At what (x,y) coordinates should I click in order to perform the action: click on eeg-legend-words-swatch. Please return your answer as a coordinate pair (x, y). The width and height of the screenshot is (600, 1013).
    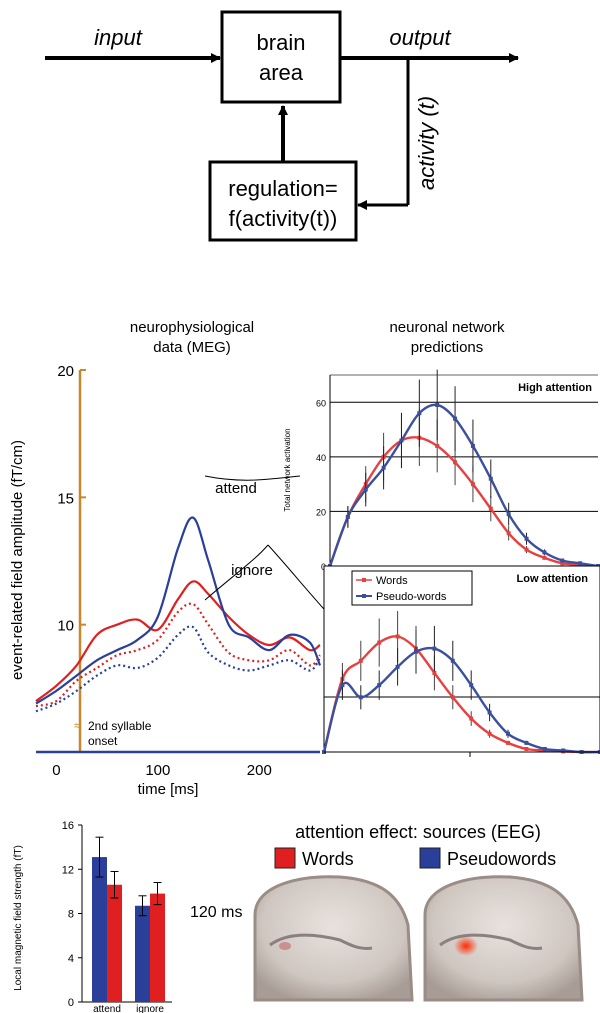
    Looking at the image, I should click on (285, 858).